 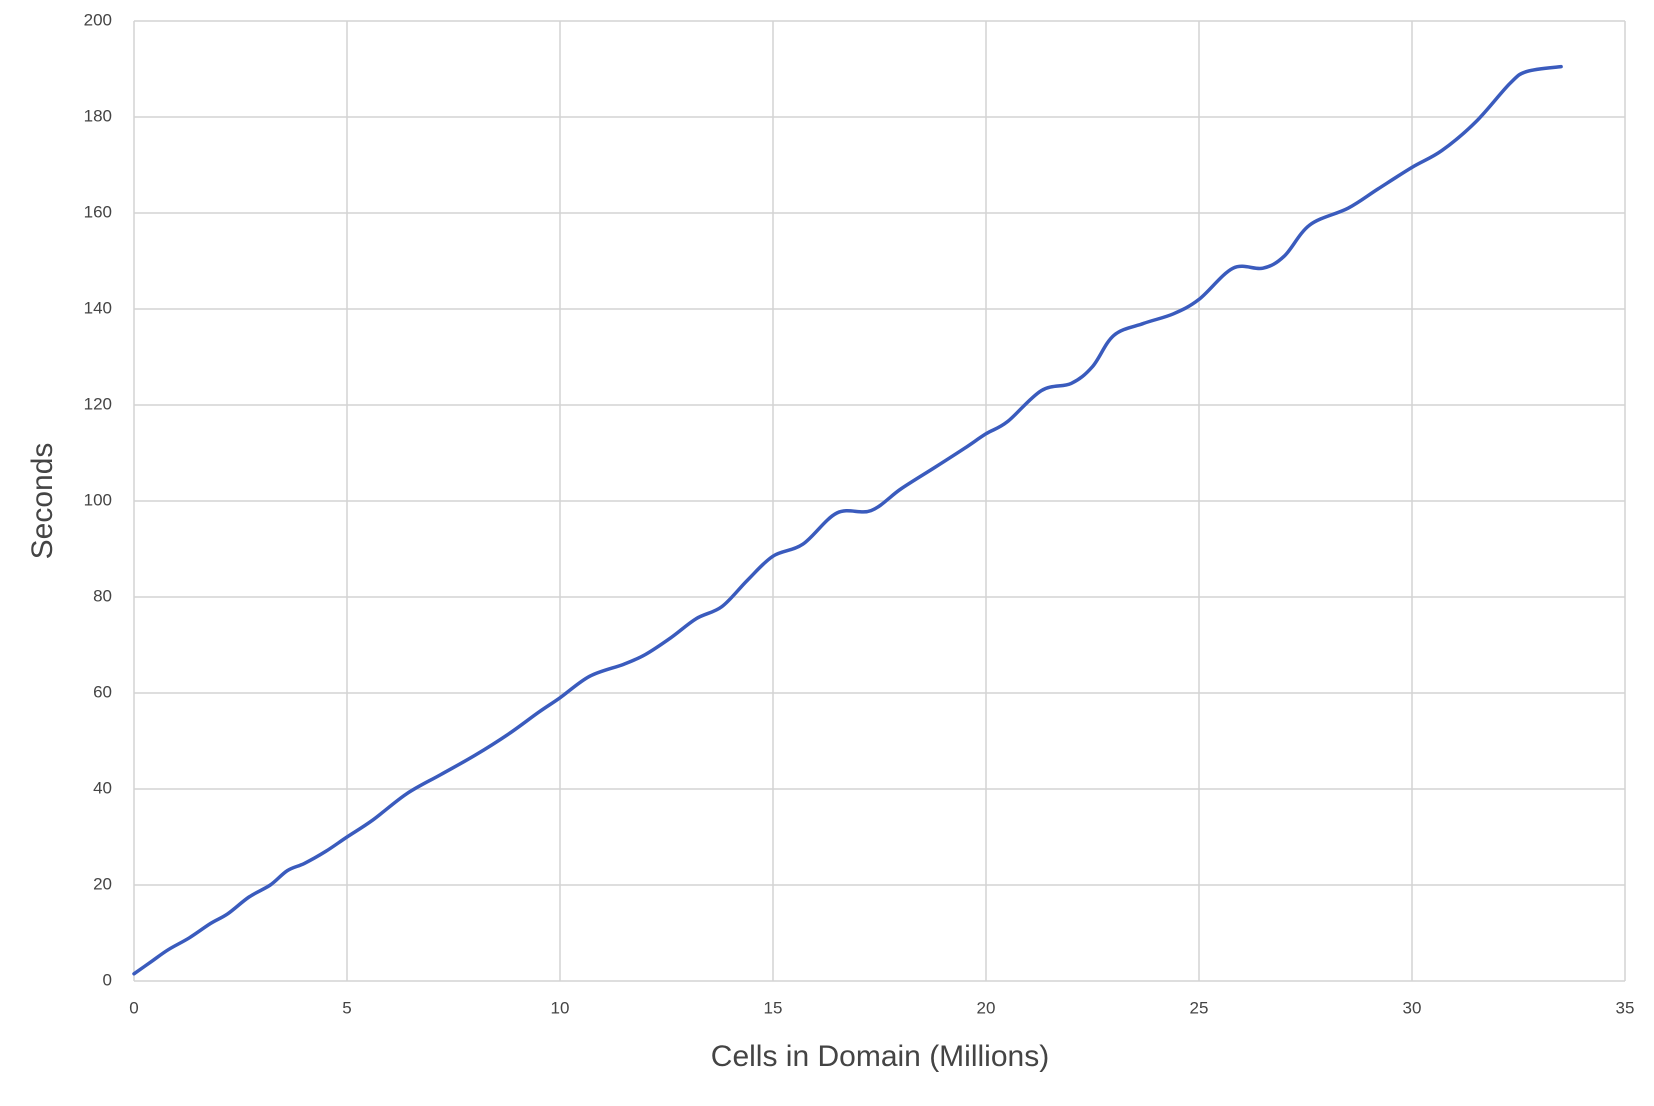 What do you see at coordinates (98, 211) in the screenshot?
I see `y-tick-label: 160` at bounding box center [98, 211].